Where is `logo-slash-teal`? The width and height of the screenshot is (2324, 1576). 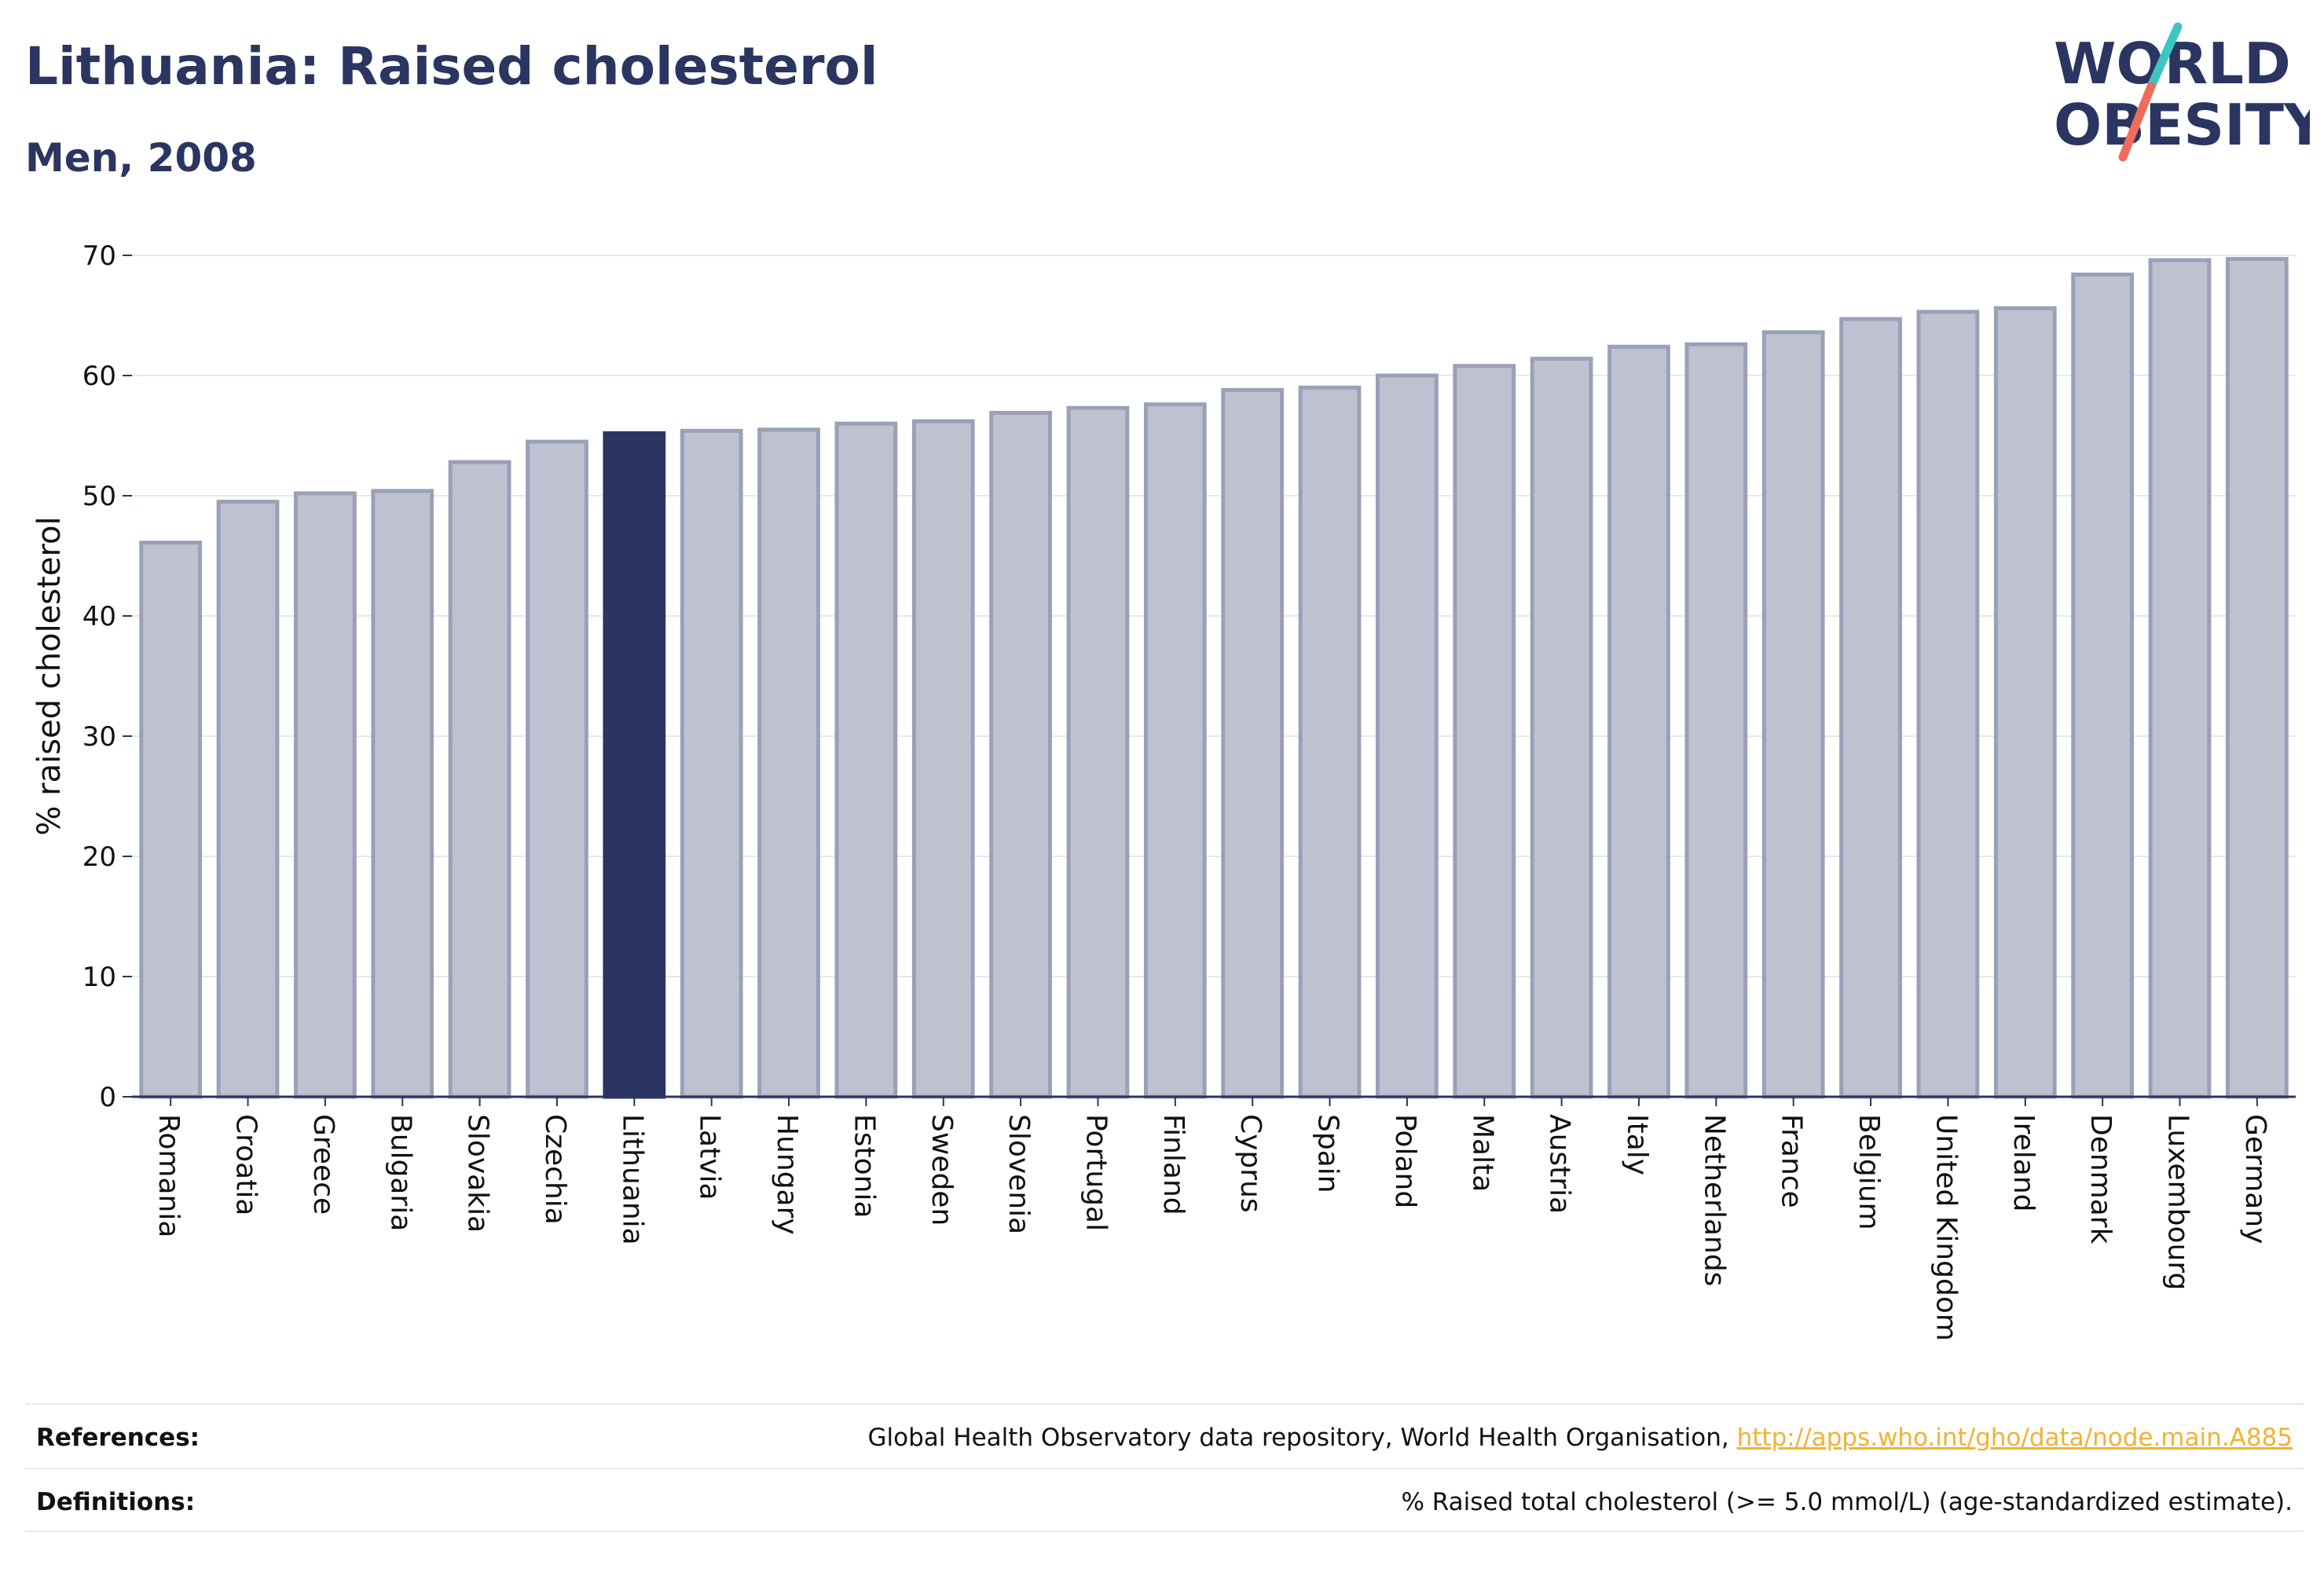 logo-slash-teal is located at coordinates (2164, 56).